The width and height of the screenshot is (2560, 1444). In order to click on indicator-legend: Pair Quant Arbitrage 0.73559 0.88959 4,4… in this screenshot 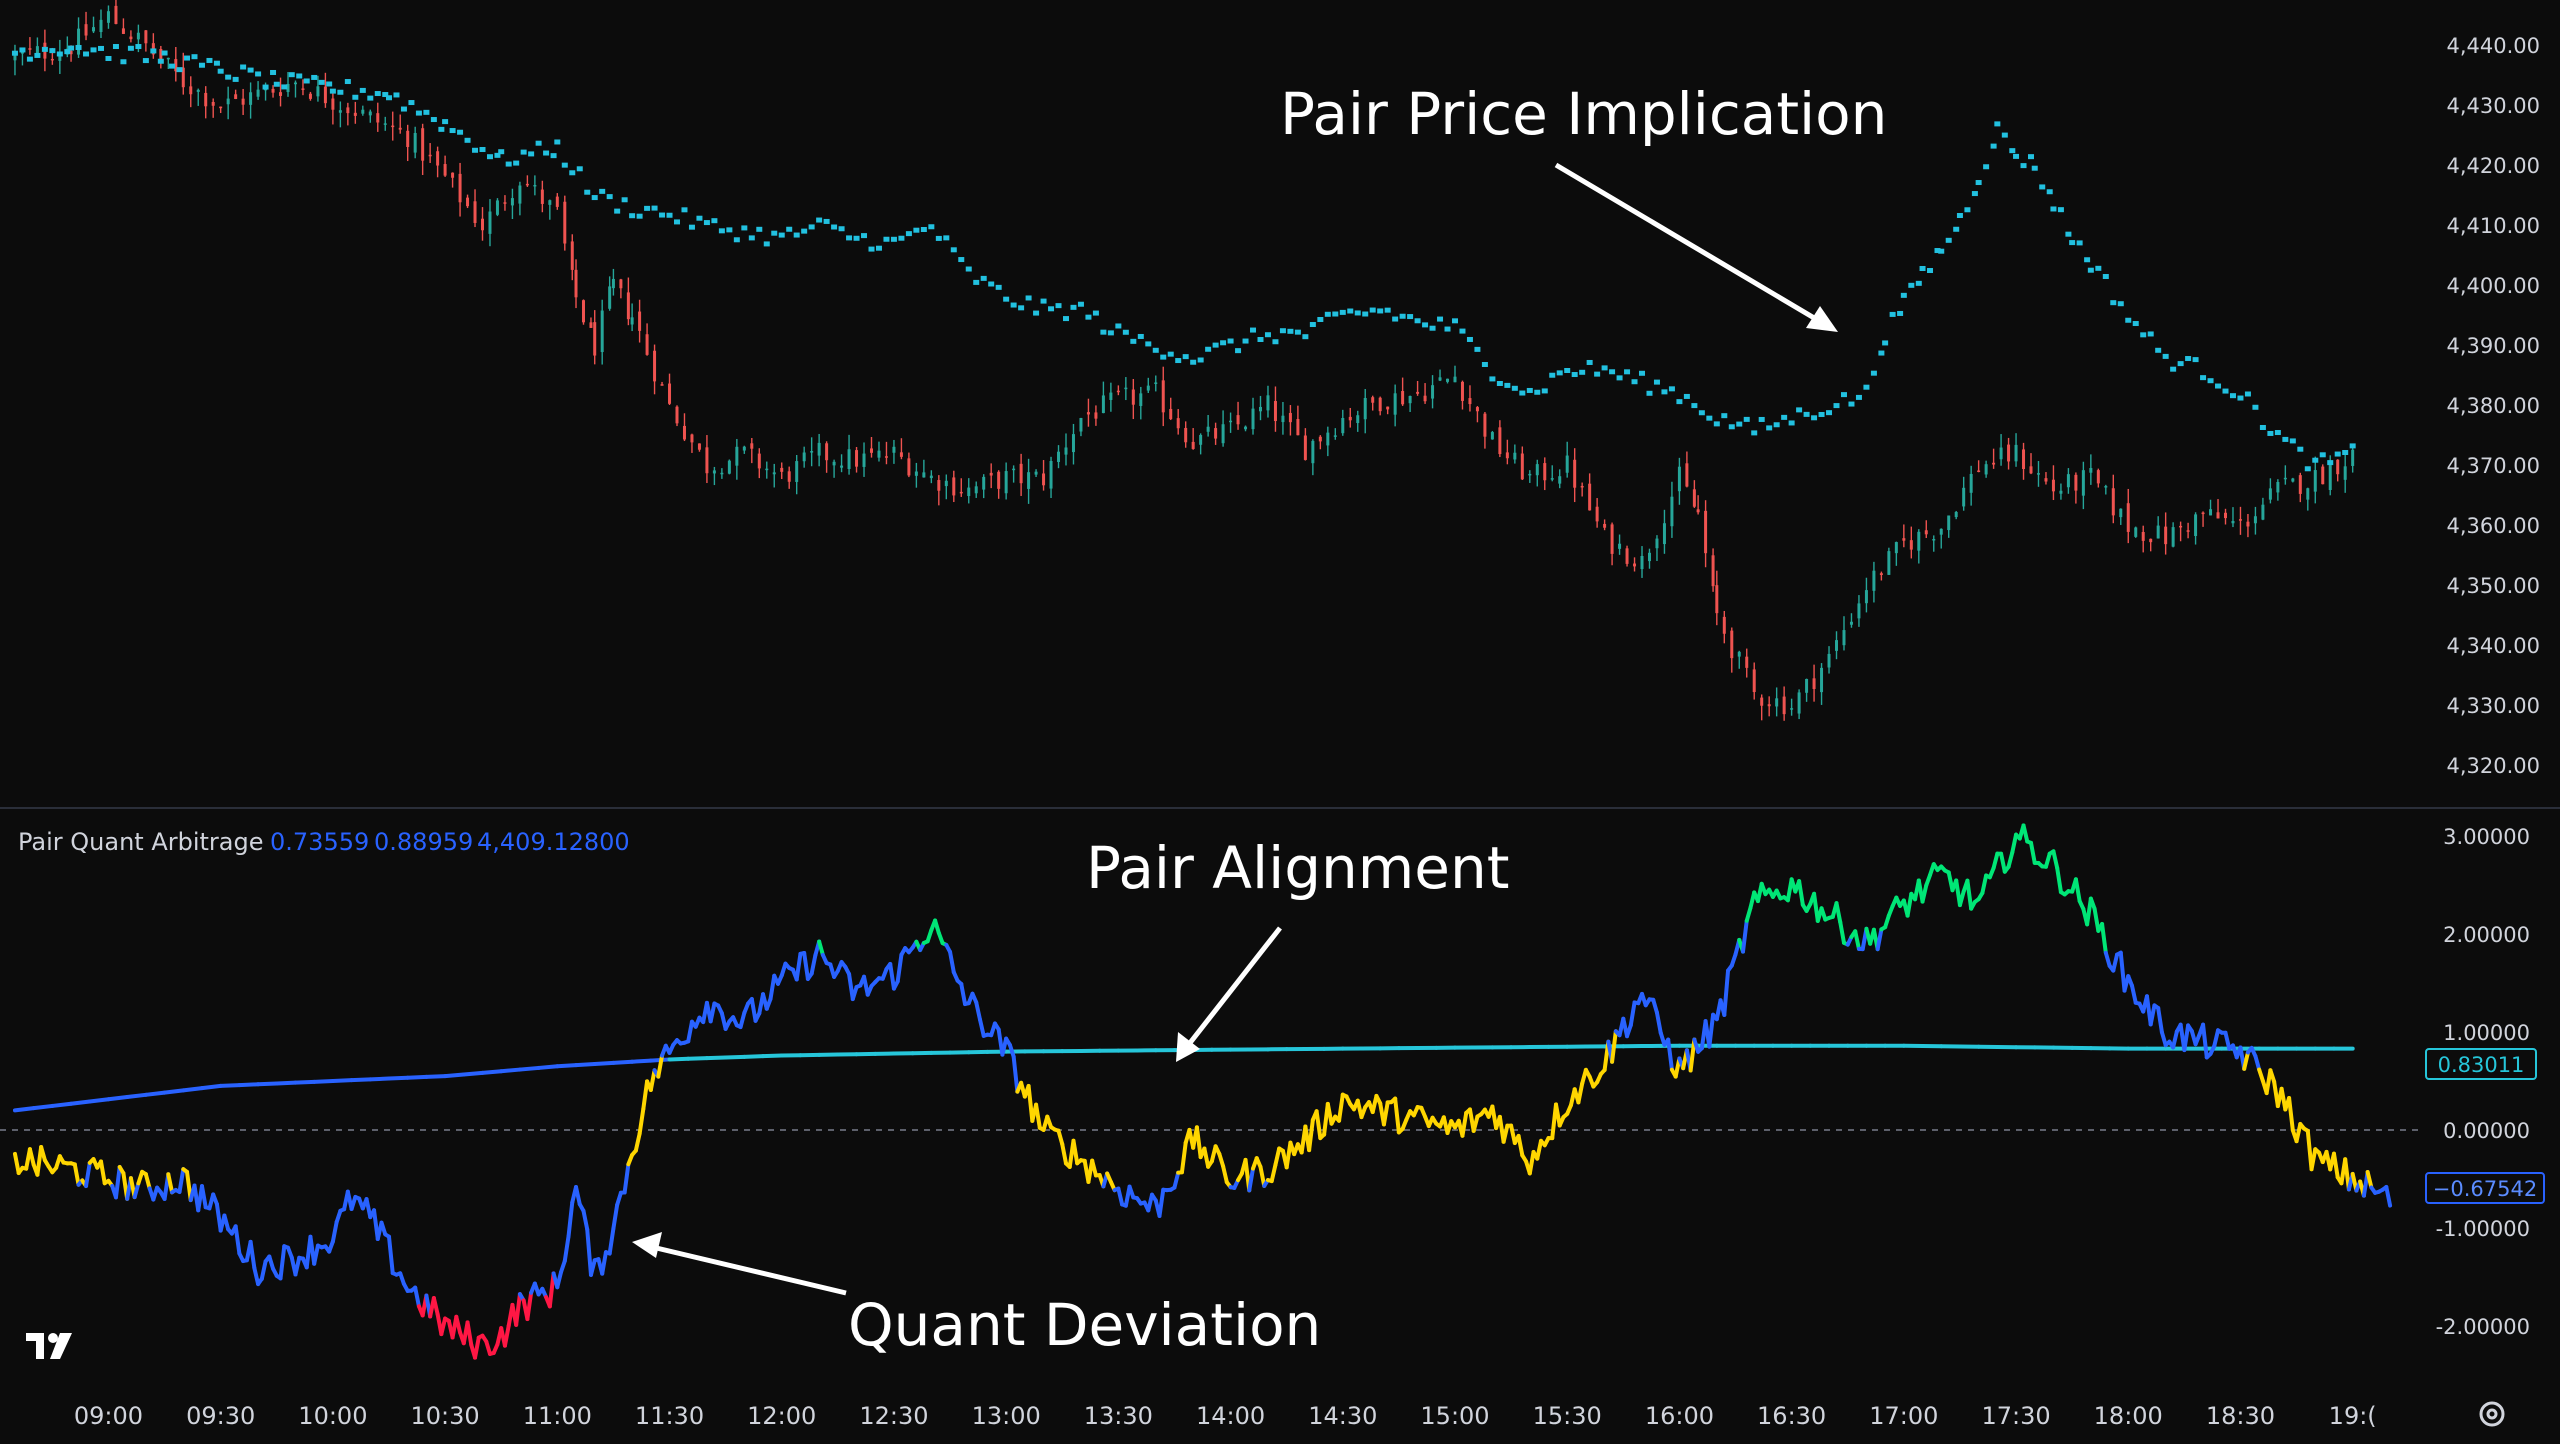, I will do `click(324, 842)`.